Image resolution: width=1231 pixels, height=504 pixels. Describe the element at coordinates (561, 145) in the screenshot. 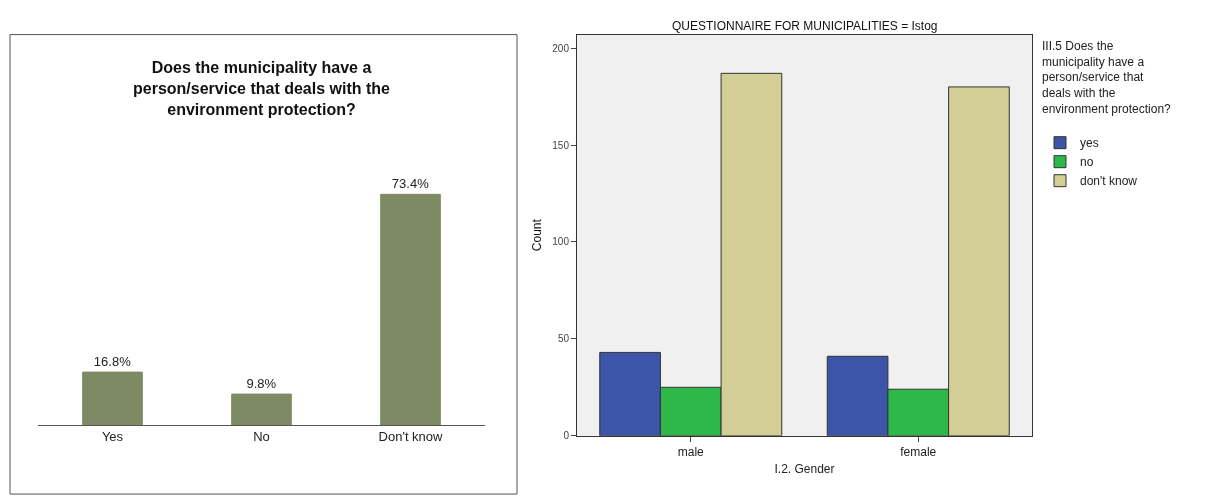

I see `y-tick-label: 150` at that location.